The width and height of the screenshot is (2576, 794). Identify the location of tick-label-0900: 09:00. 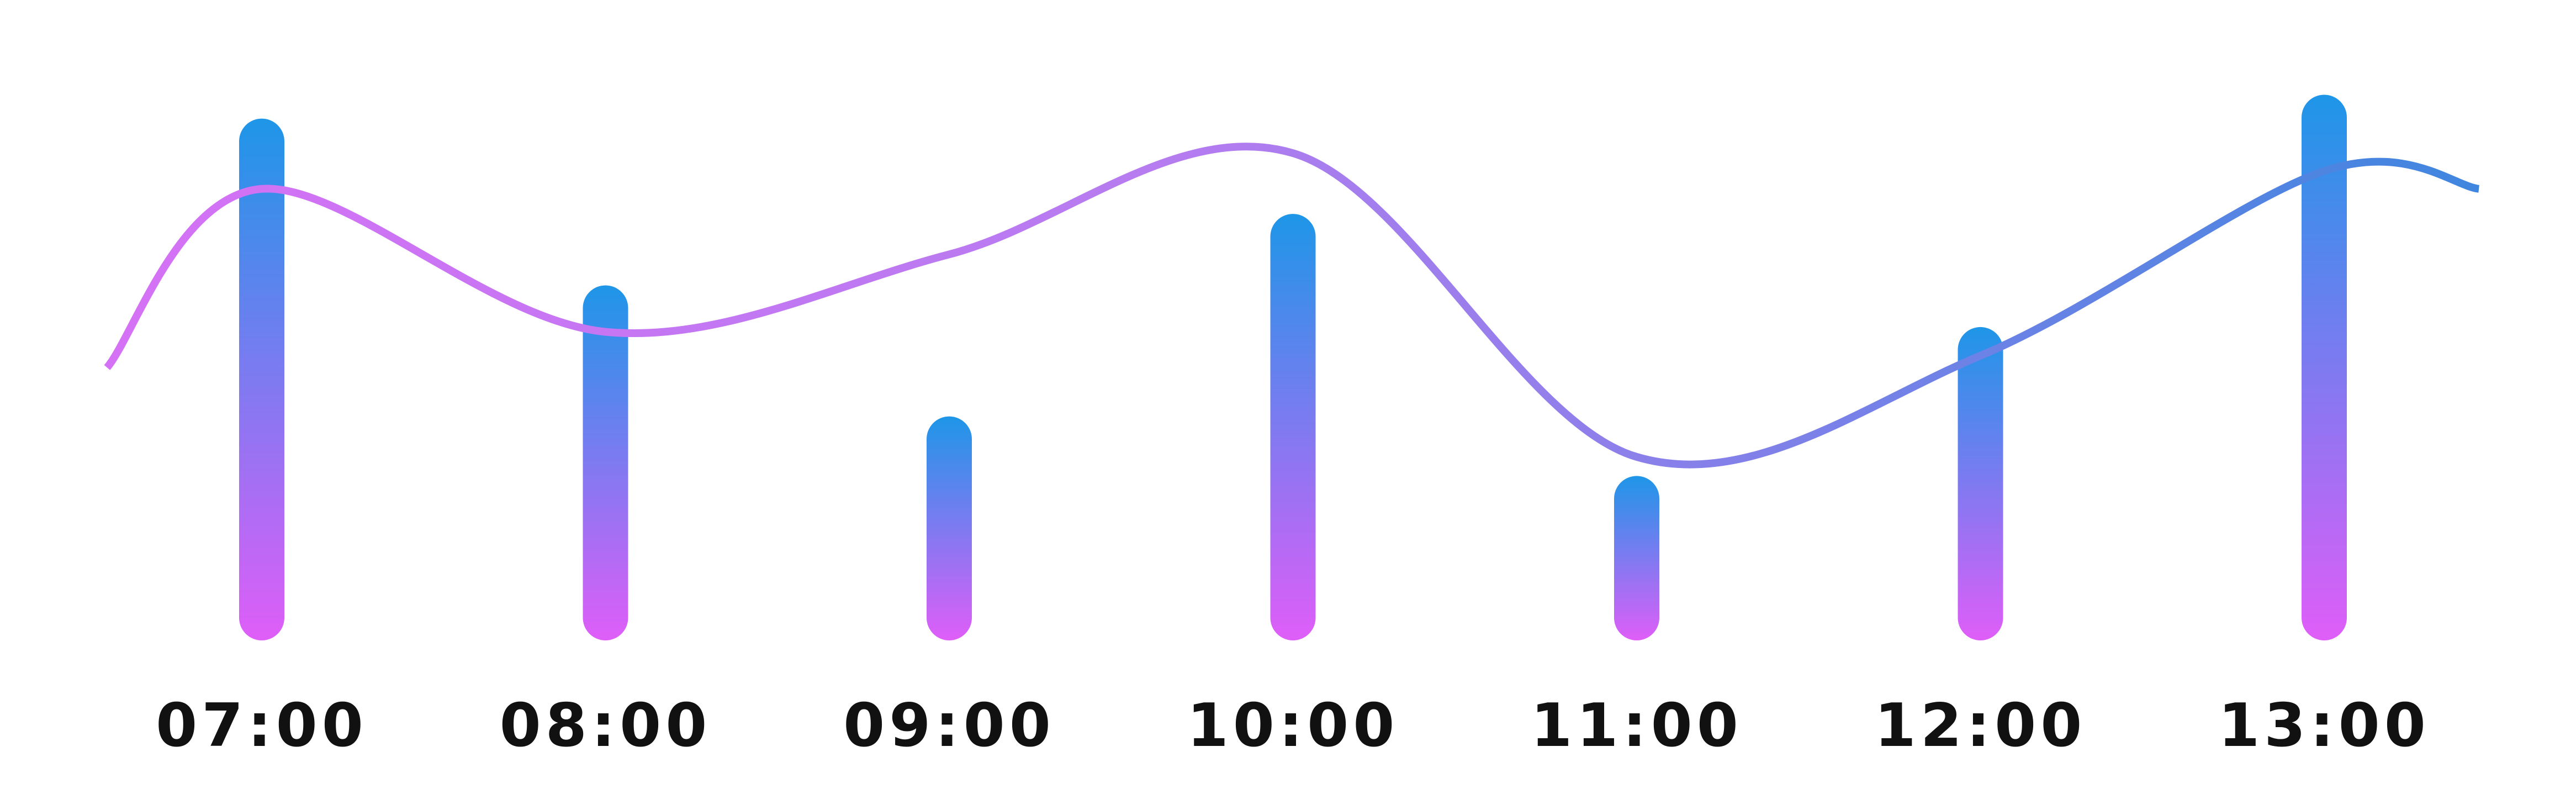
(949, 725).